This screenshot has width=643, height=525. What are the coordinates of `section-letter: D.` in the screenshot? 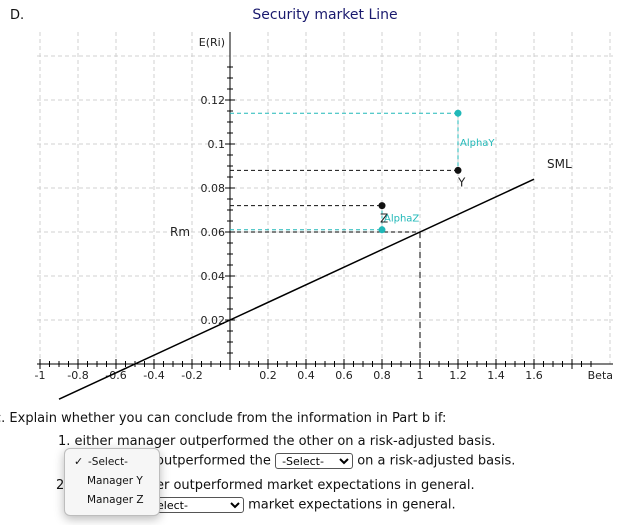 It's located at (17, 15).